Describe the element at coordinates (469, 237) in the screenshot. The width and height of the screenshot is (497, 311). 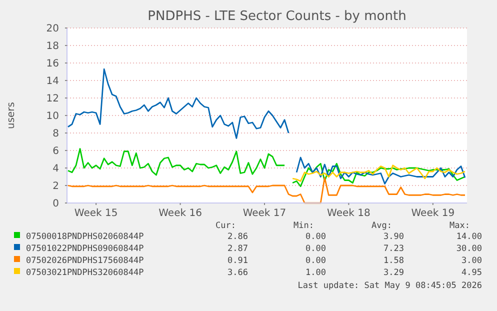
I see `text: 14.00` at that location.